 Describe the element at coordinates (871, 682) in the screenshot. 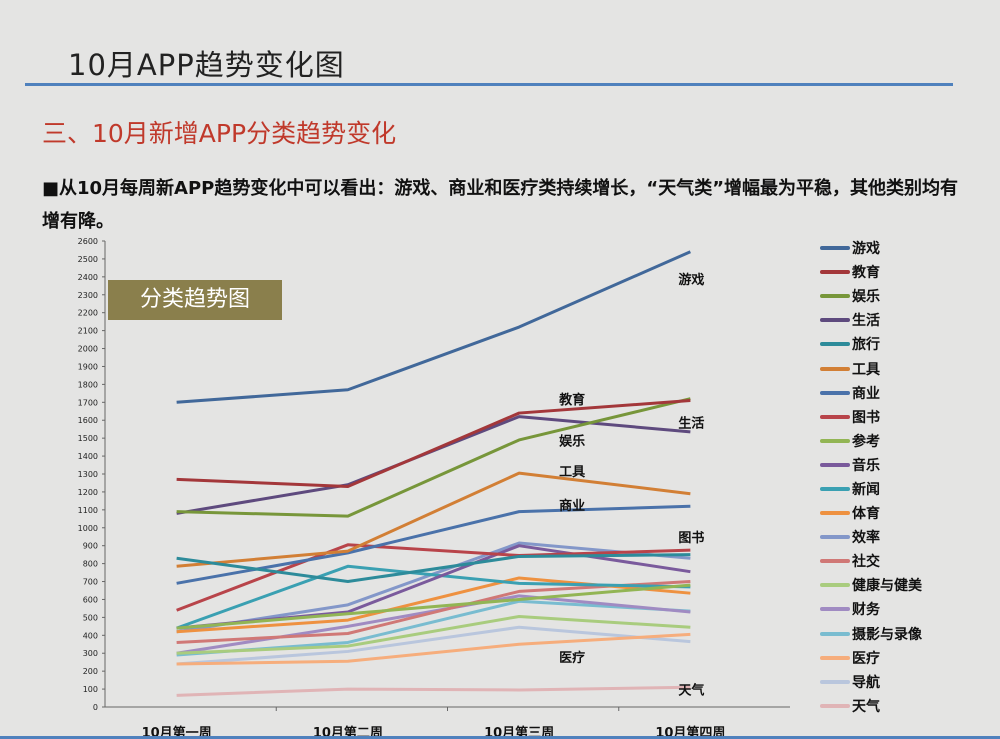

I see `legend-item: 导航` at that location.